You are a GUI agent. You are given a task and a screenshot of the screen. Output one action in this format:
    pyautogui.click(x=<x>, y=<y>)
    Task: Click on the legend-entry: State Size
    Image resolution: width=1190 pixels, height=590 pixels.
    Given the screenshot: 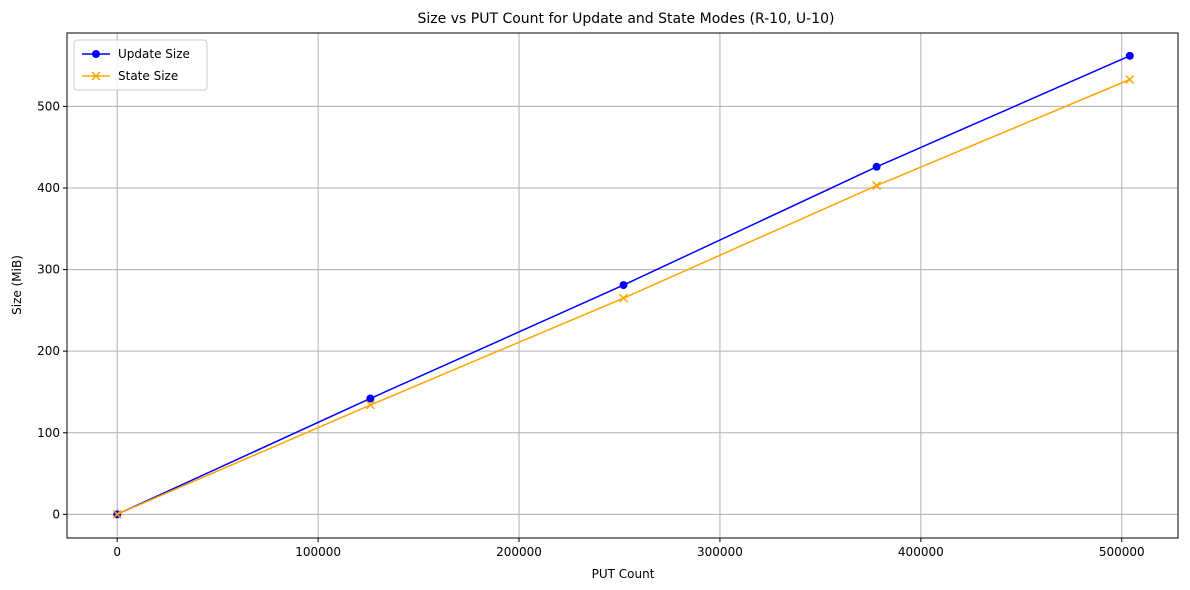 What is the action you would take?
    pyautogui.click(x=130, y=76)
    